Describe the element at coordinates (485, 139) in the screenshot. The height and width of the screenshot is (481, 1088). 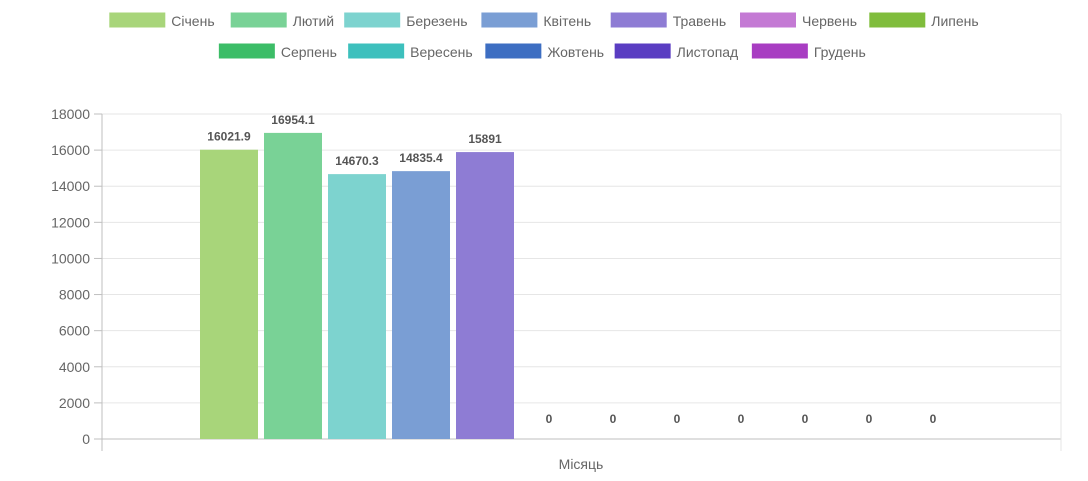
I see `data-label-травень: 15891` at that location.